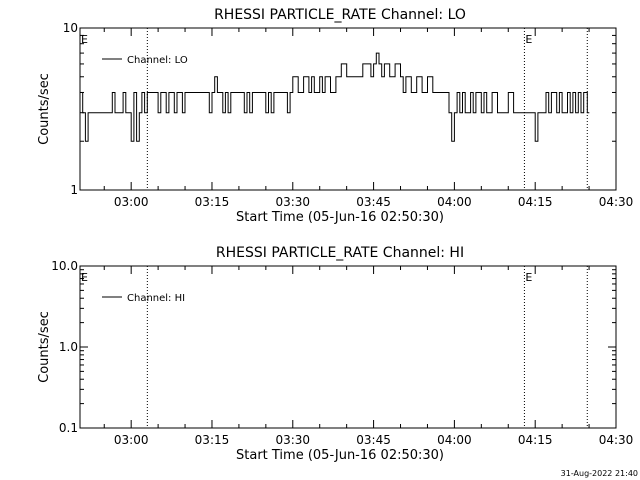  What do you see at coordinates (616, 202) in the screenshot?
I see `panel-1-x-tick-label: 04:30` at bounding box center [616, 202].